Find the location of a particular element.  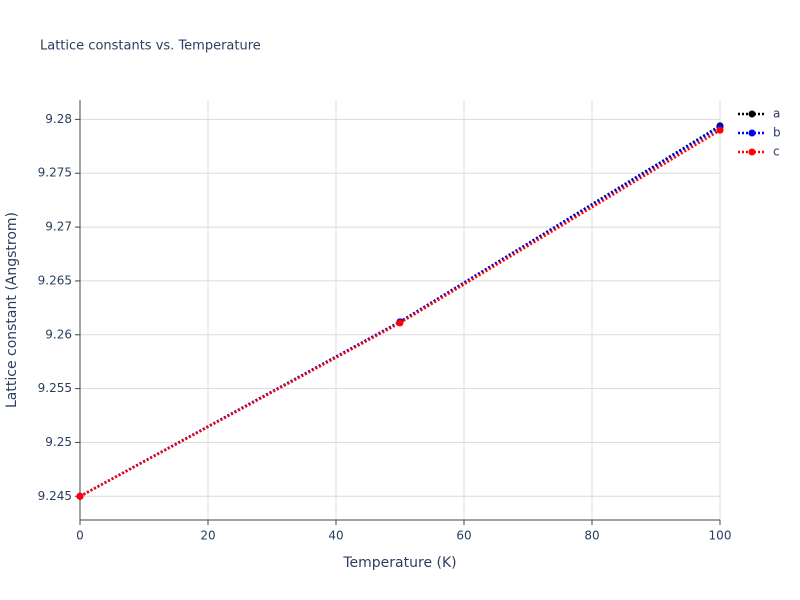

legend-label: a is located at coordinates (776, 114).